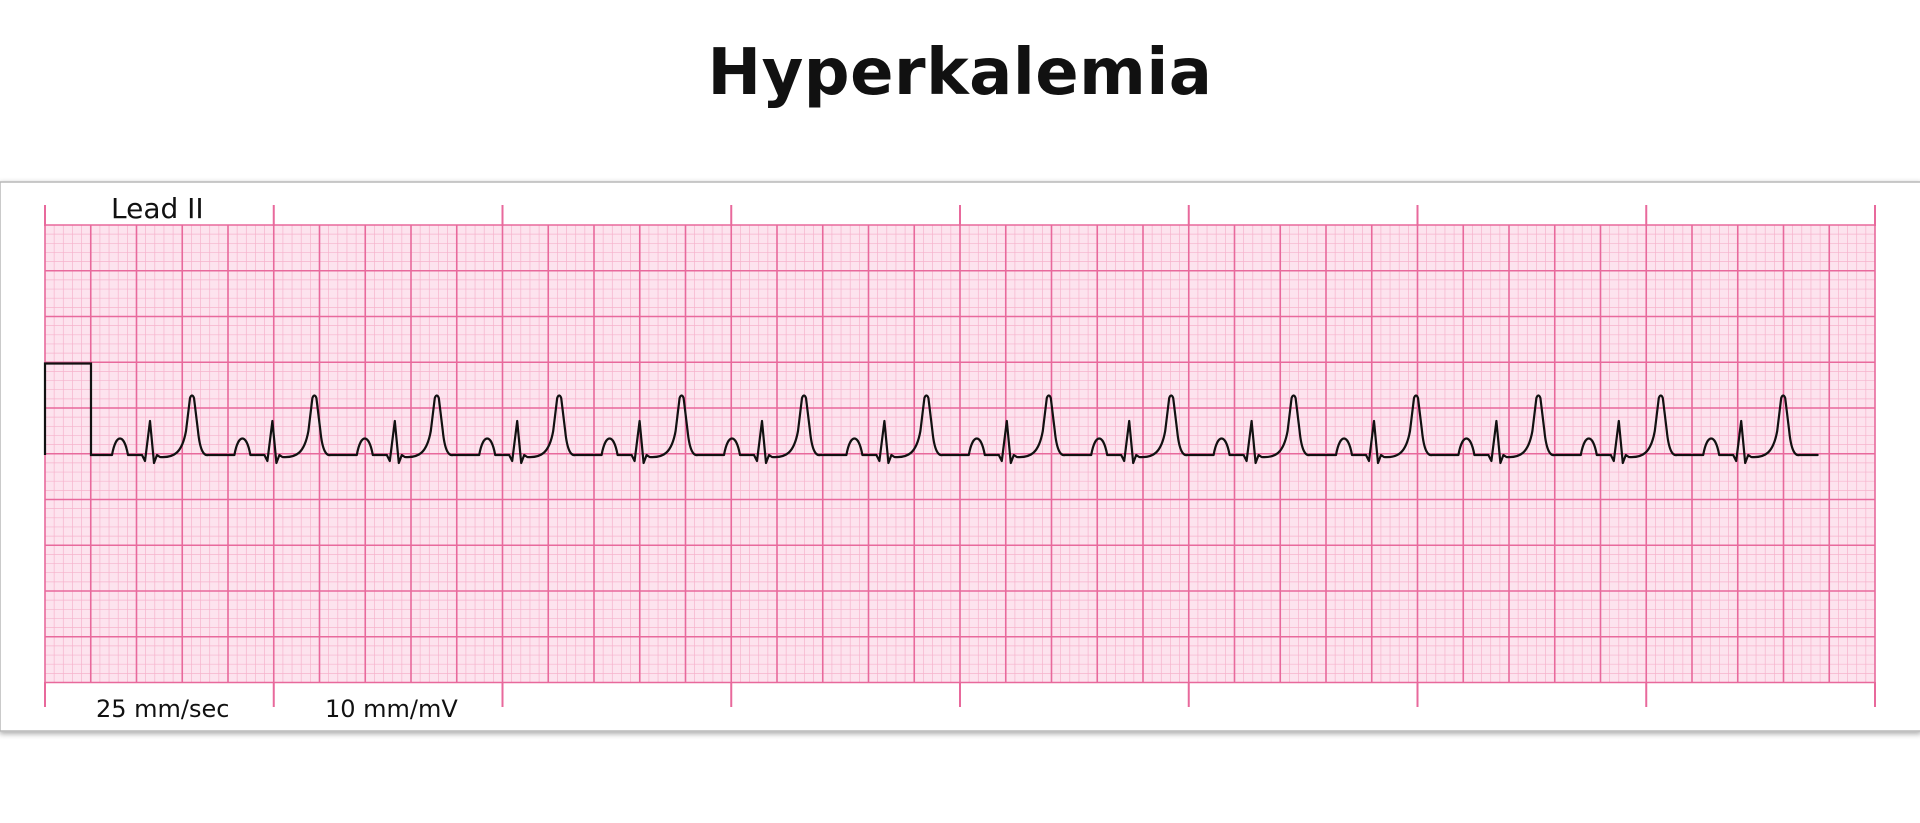 This screenshot has width=1920, height=823. I want to click on ecg-waveform, so click(960, 429).